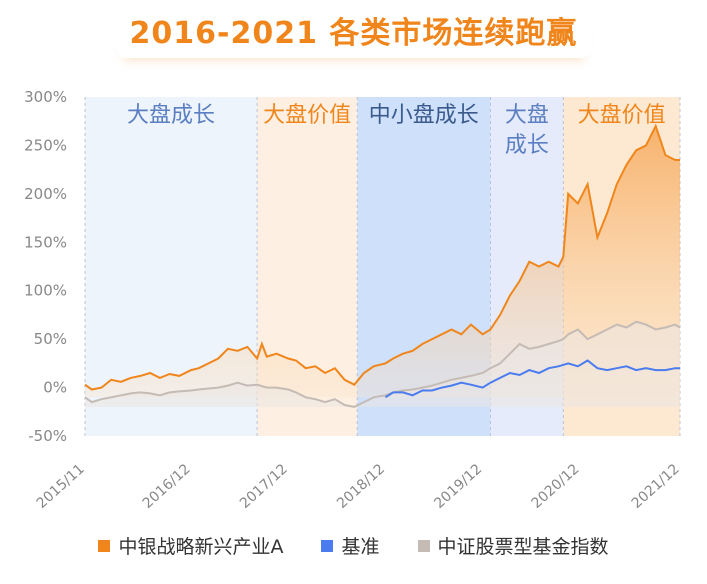  I want to click on legend-label: 中银战略新兴产业A, so click(201, 547).